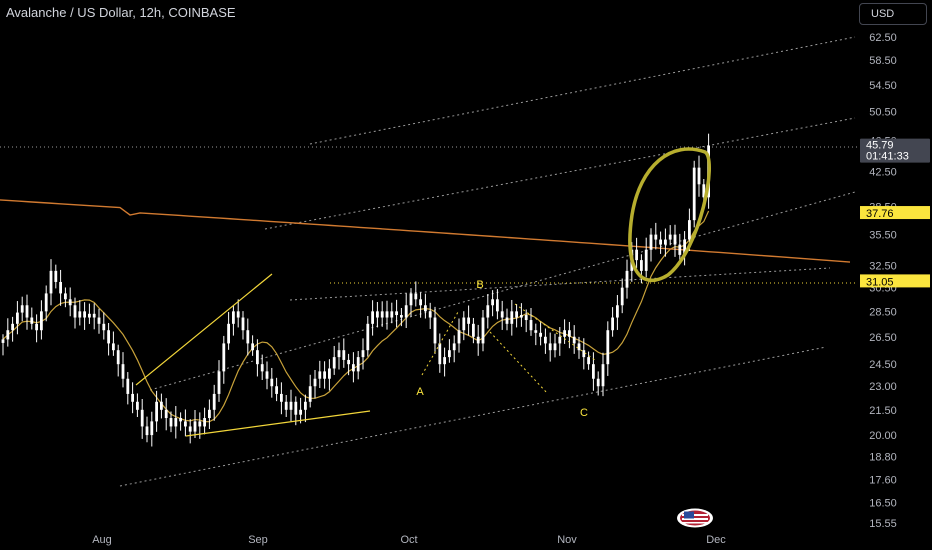  I want to click on x-tick-label: Nov, so click(567, 540).